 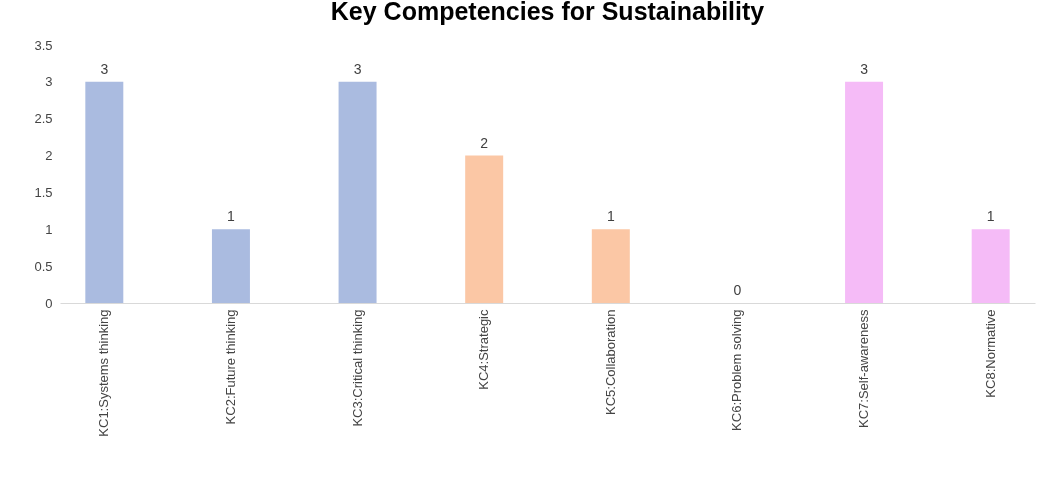 What do you see at coordinates (484, 142) in the screenshot?
I see `data-label: 2` at bounding box center [484, 142].